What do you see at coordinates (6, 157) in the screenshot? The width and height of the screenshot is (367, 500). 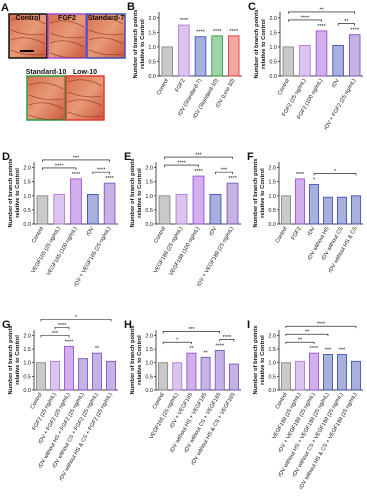 I see `panel-label: D` at bounding box center [6, 157].